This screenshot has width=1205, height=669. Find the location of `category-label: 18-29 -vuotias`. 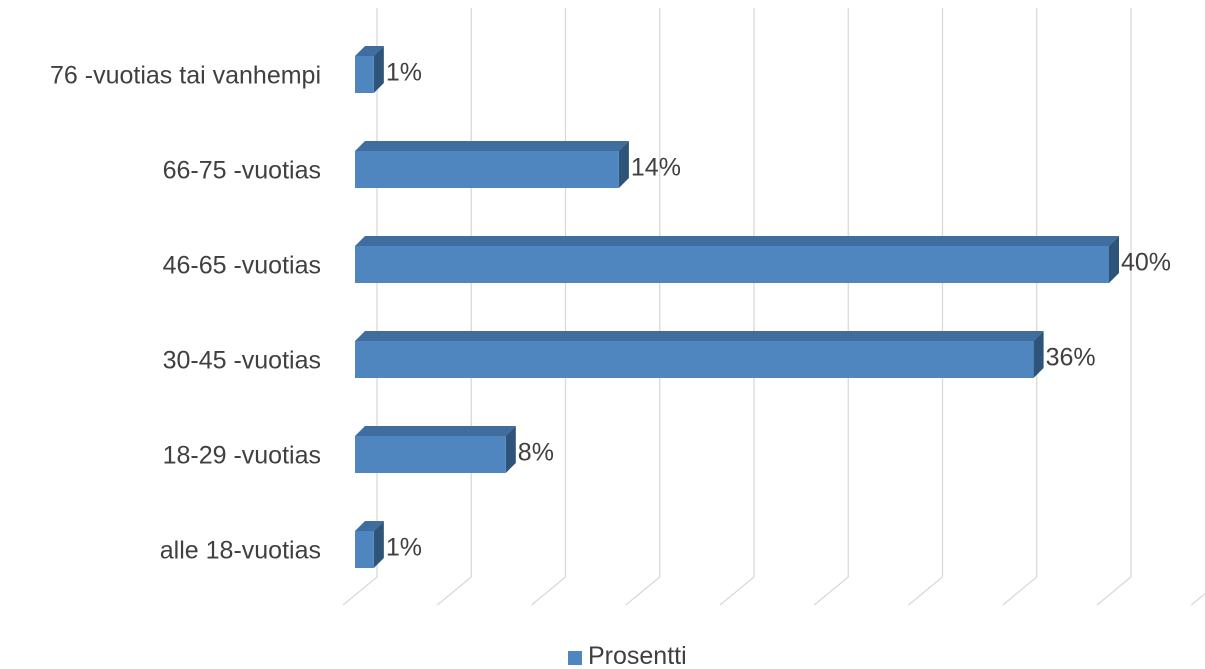

category-label: 18-29 -vuotias is located at coordinates (242, 456).